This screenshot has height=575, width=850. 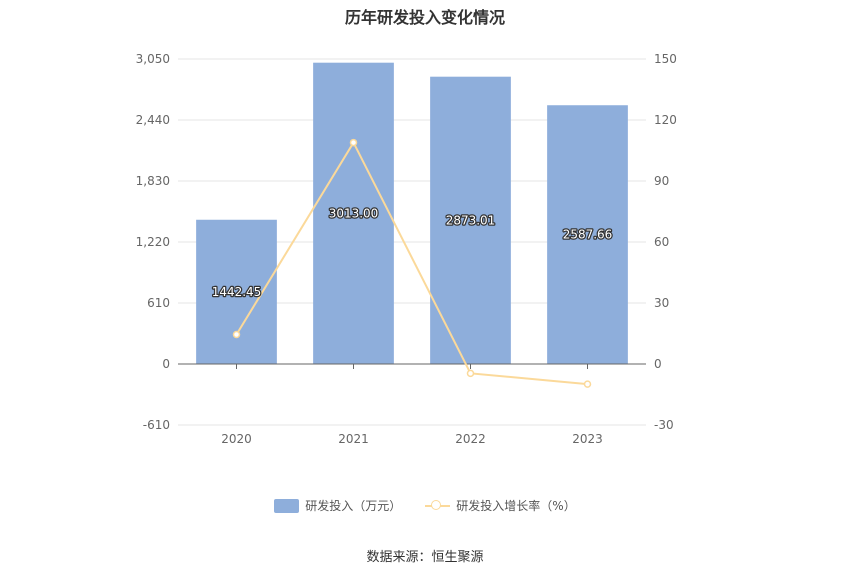 I want to click on right-tick-label: -30, so click(x=664, y=425).